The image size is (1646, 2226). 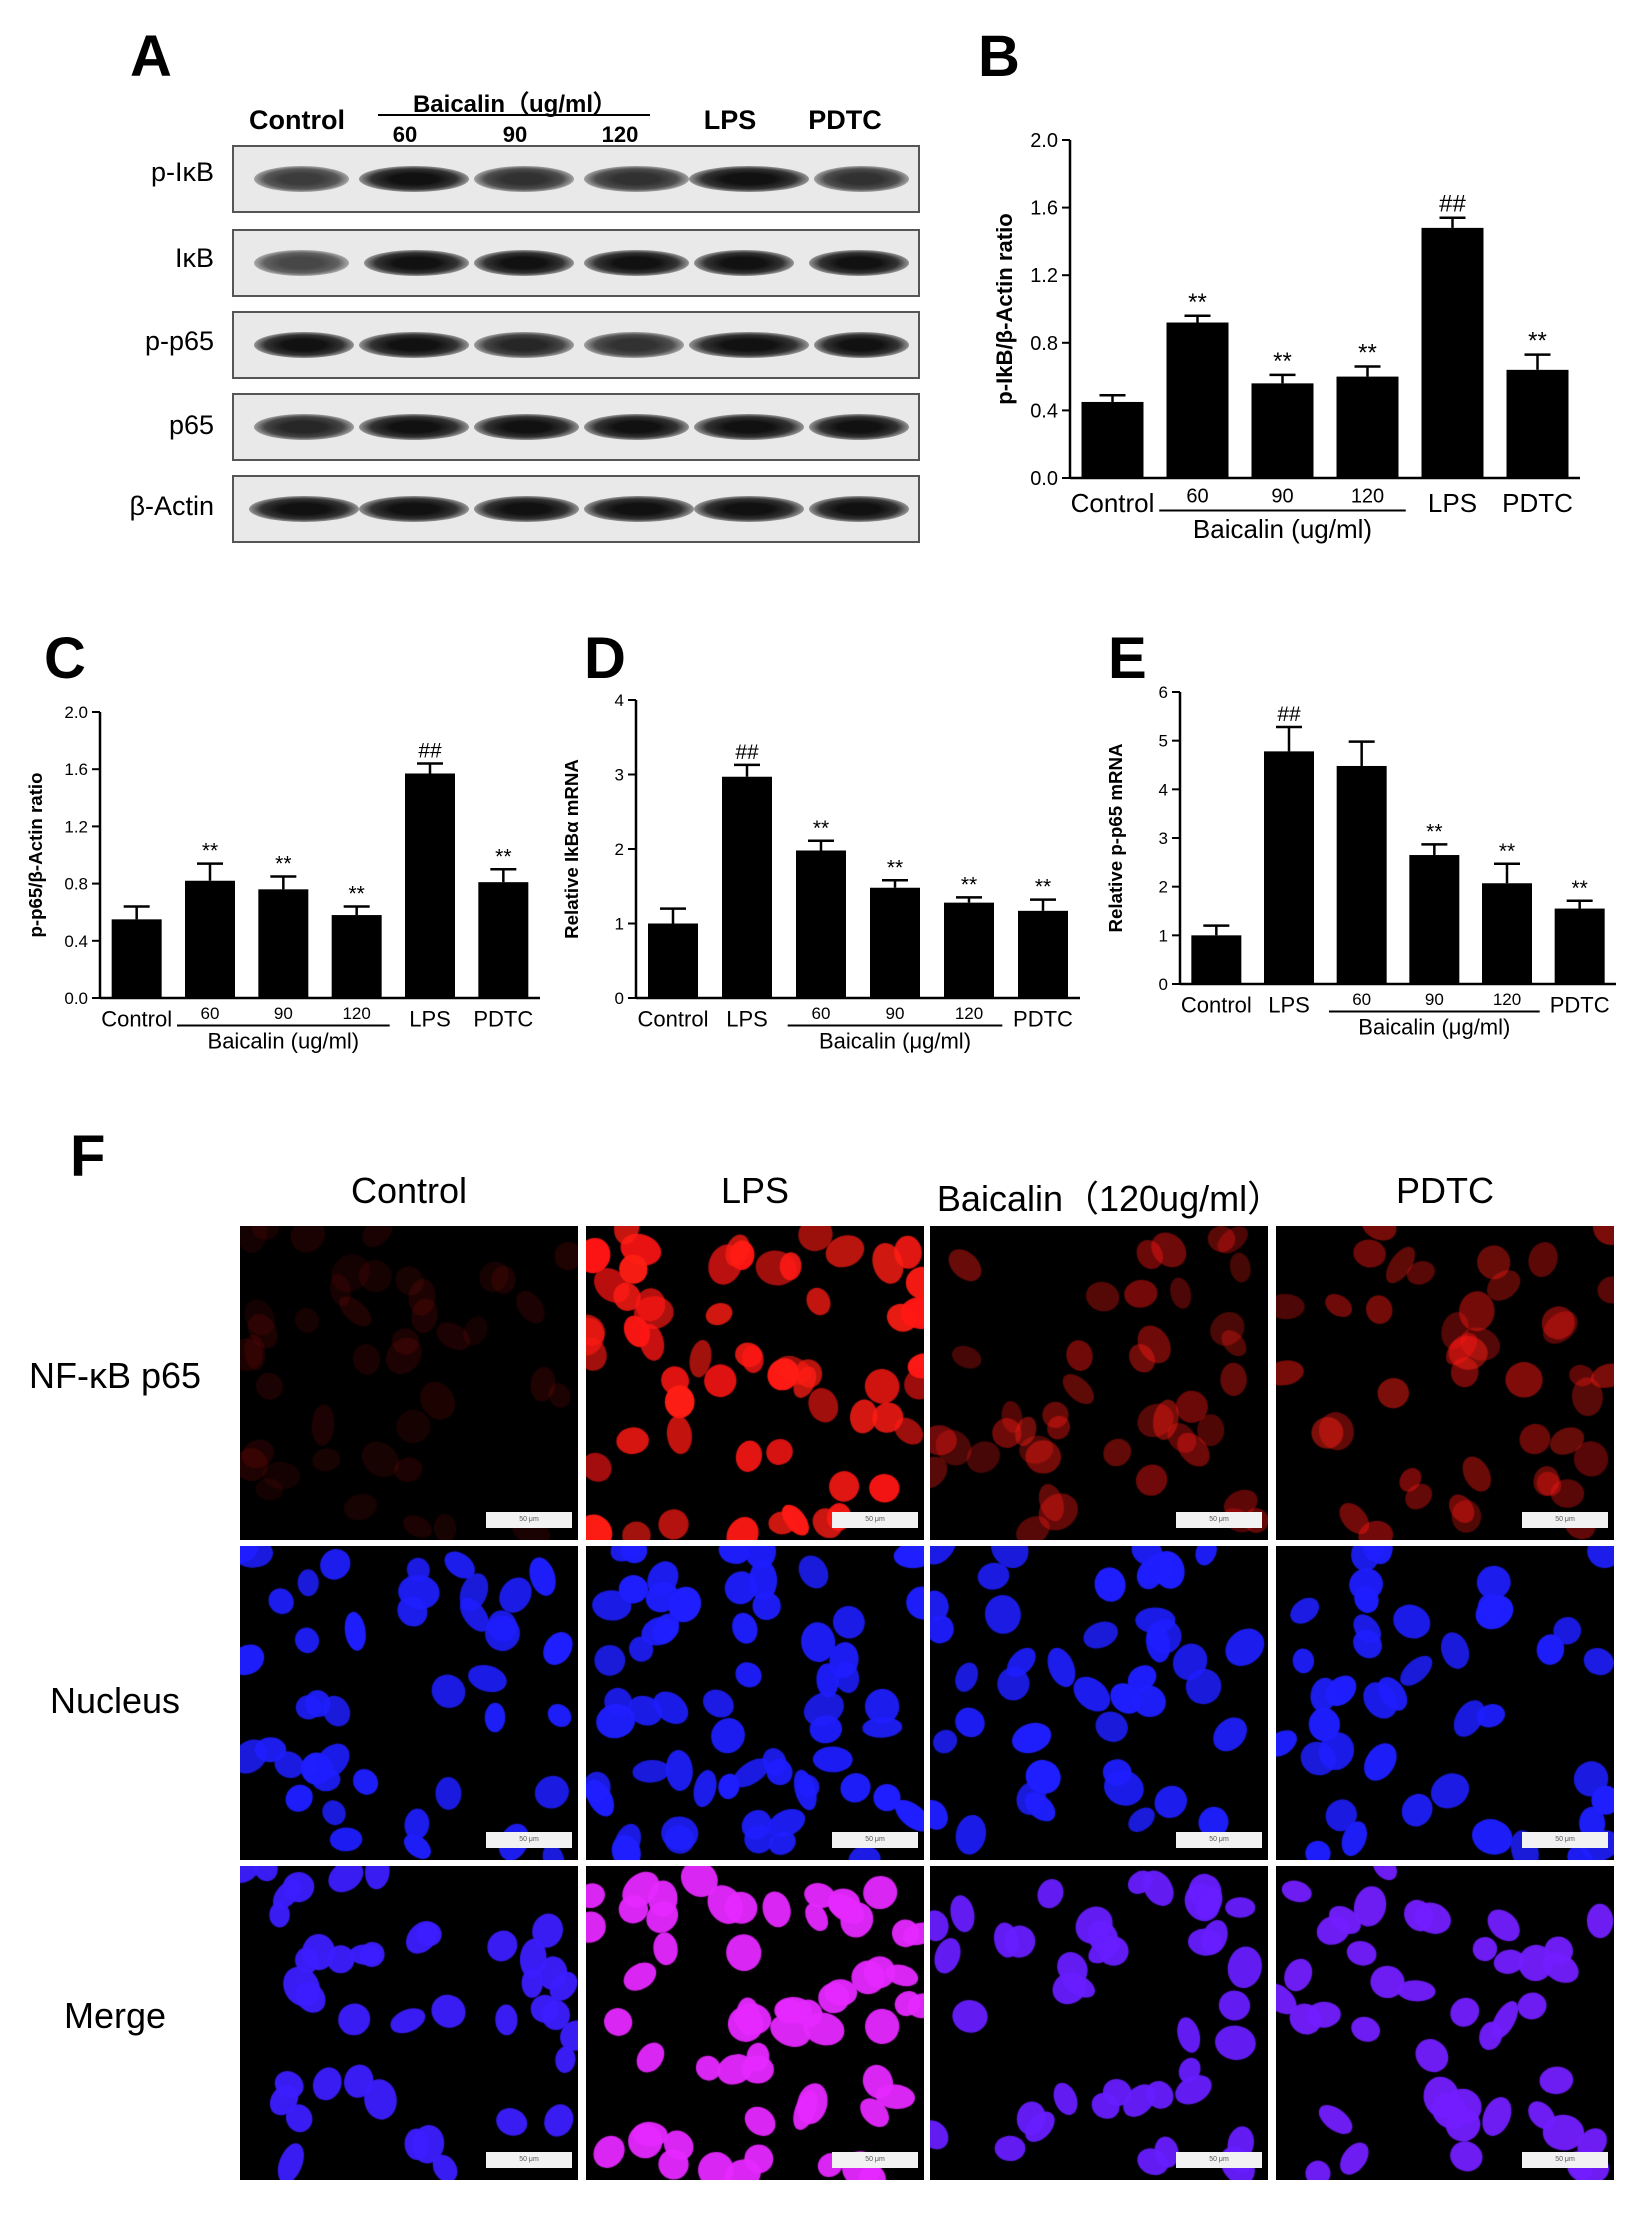 I want to click on chart-e-y-tick-label: 5, so click(x=1163, y=741).